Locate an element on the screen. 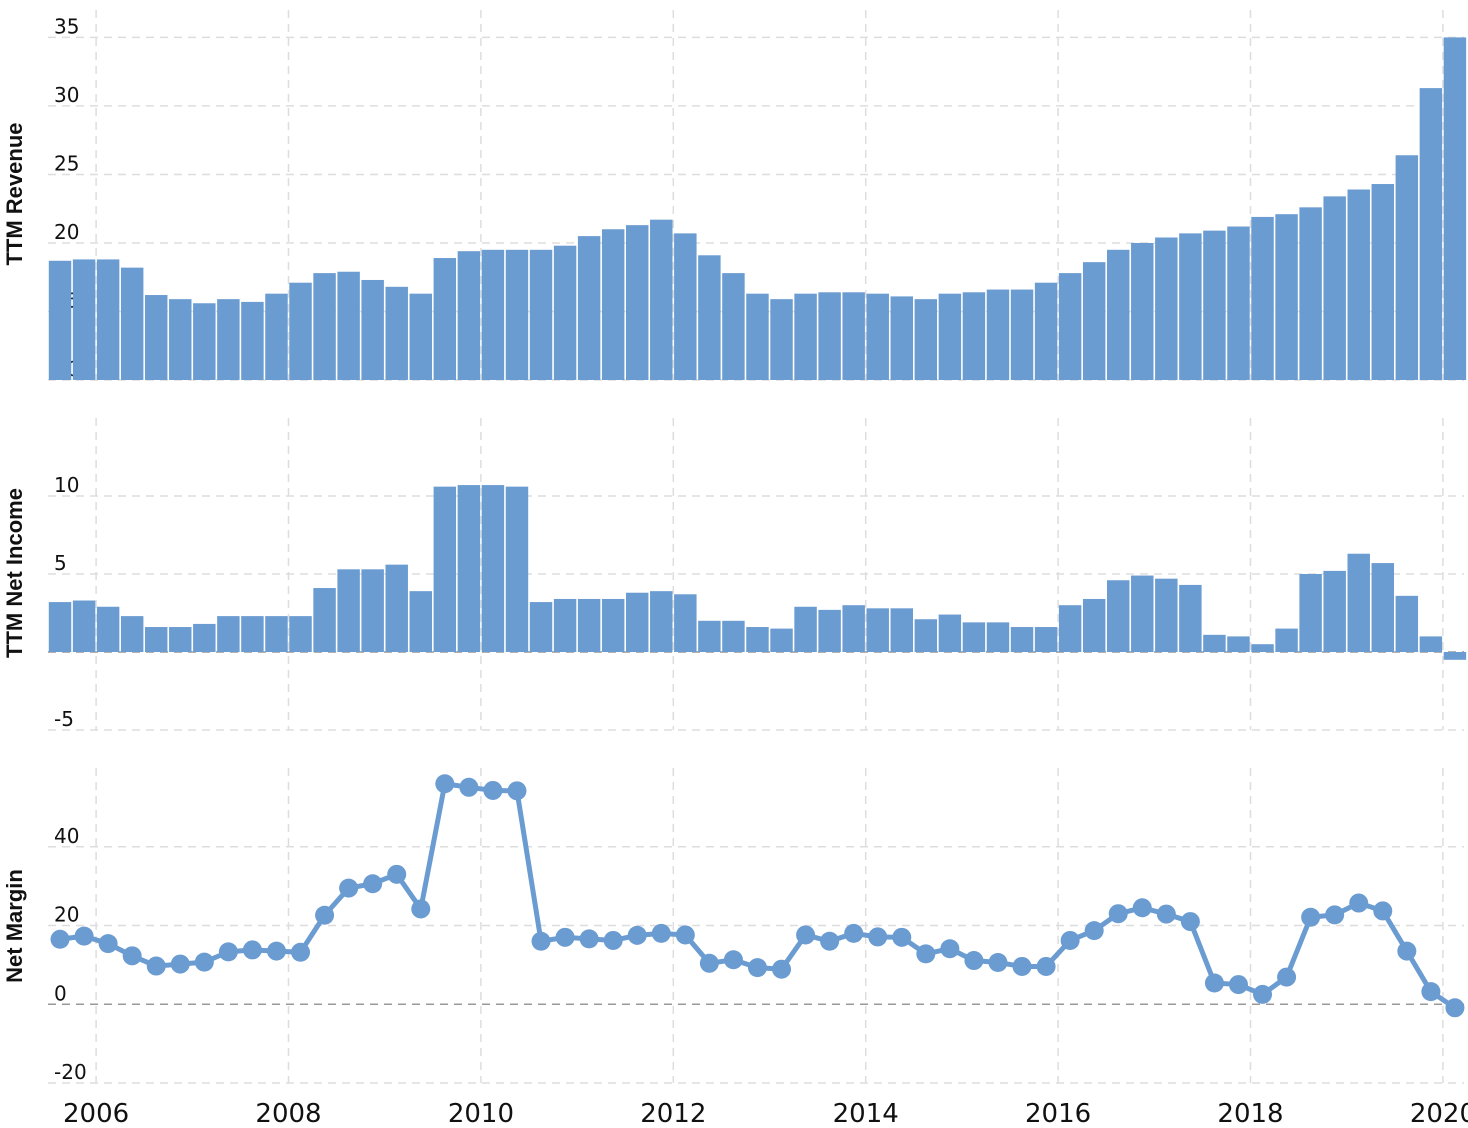 This screenshot has height=1128, width=1468. x-tick-label: 2016 is located at coordinates (1058, 1113).